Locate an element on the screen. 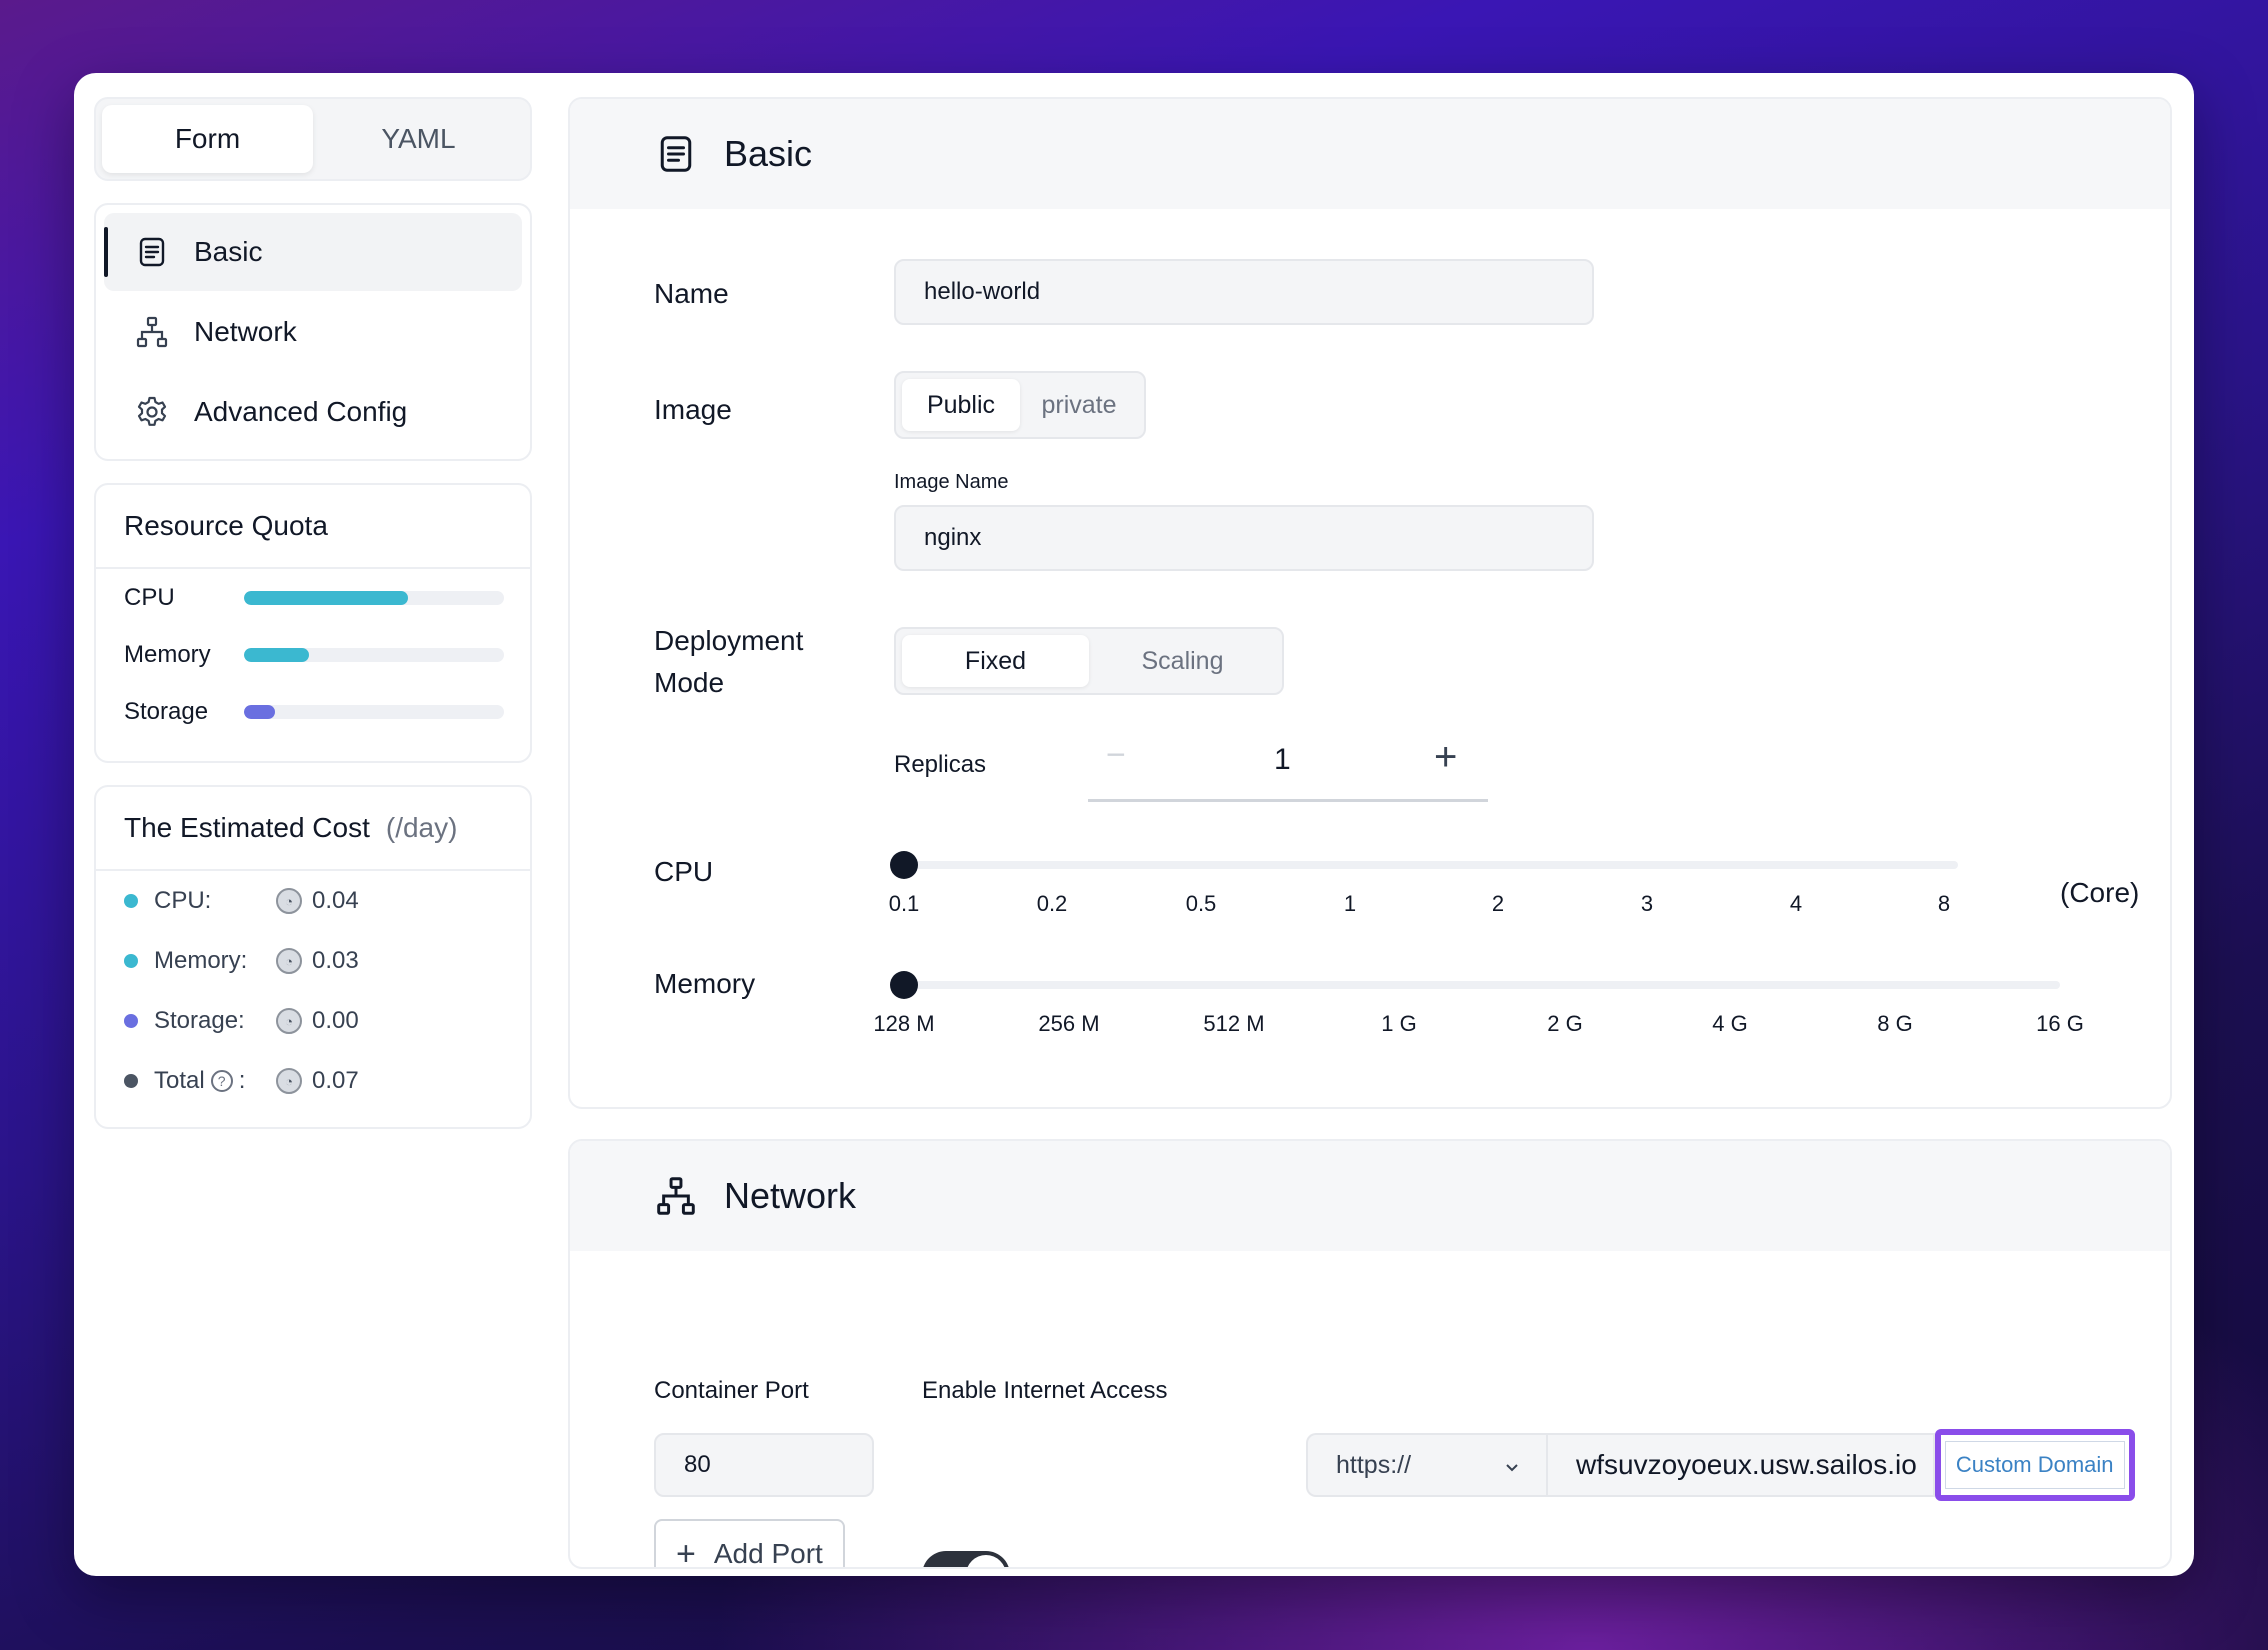 Image resolution: width=2268 pixels, height=1650 pixels. cost-label: Storage: is located at coordinates (199, 1020).